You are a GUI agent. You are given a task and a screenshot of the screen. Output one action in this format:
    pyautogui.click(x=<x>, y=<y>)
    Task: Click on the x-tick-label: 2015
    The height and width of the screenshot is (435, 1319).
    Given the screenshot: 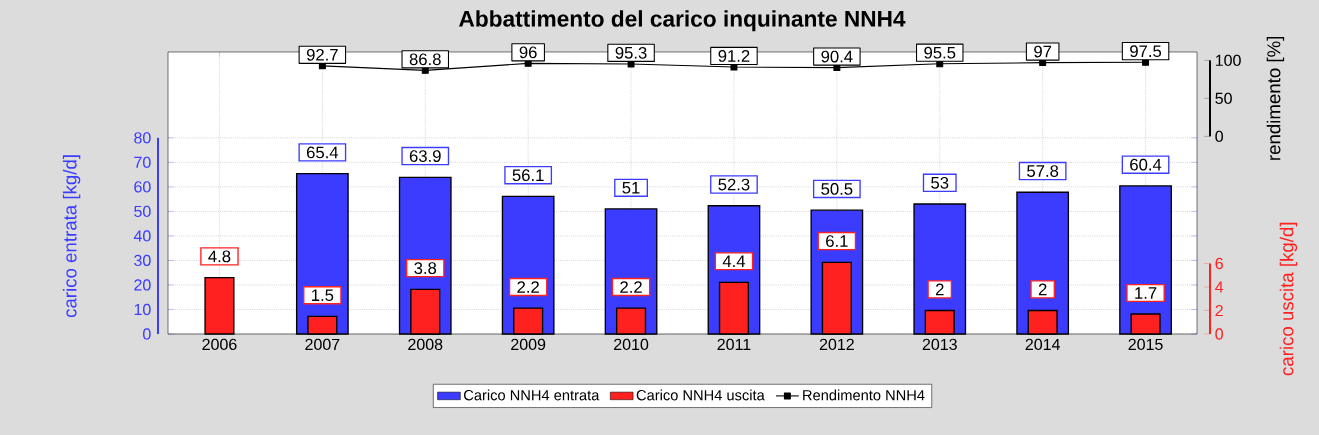 What is the action you would take?
    pyautogui.click(x=1145, y=344)
    